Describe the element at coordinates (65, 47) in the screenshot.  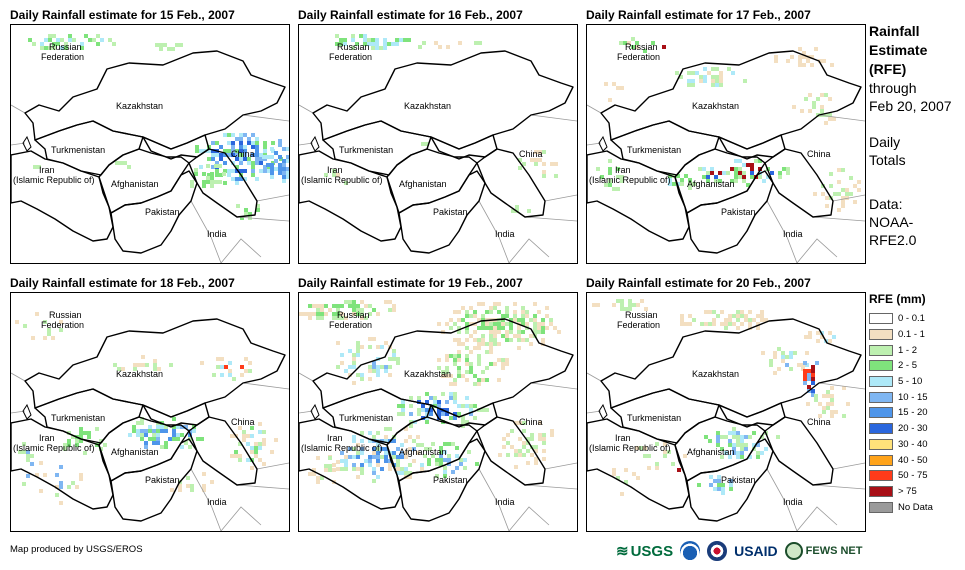
I see `country-label-russia: Russian` at that location.